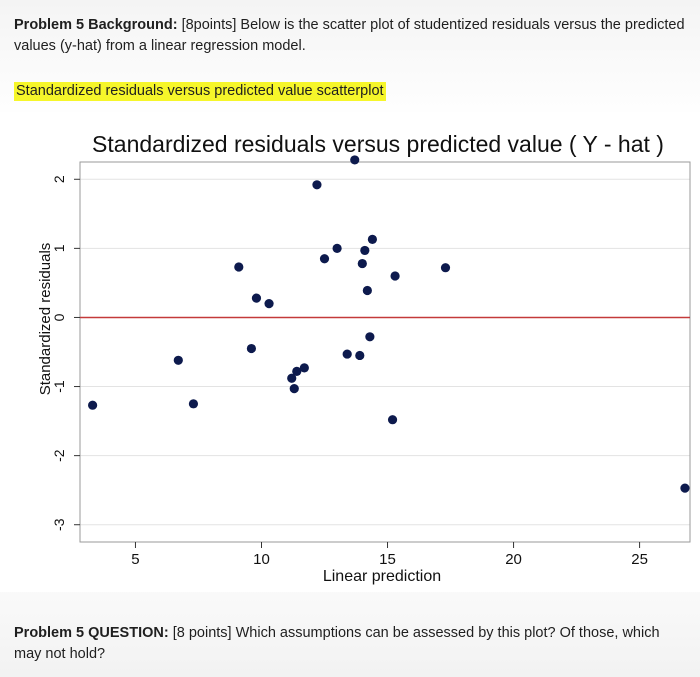 This screenshot has height=677, width=700. Describe the element at coordinates (45, 319) in the screenshot. I see `y-axis-label: Standardized residuals` at that location.